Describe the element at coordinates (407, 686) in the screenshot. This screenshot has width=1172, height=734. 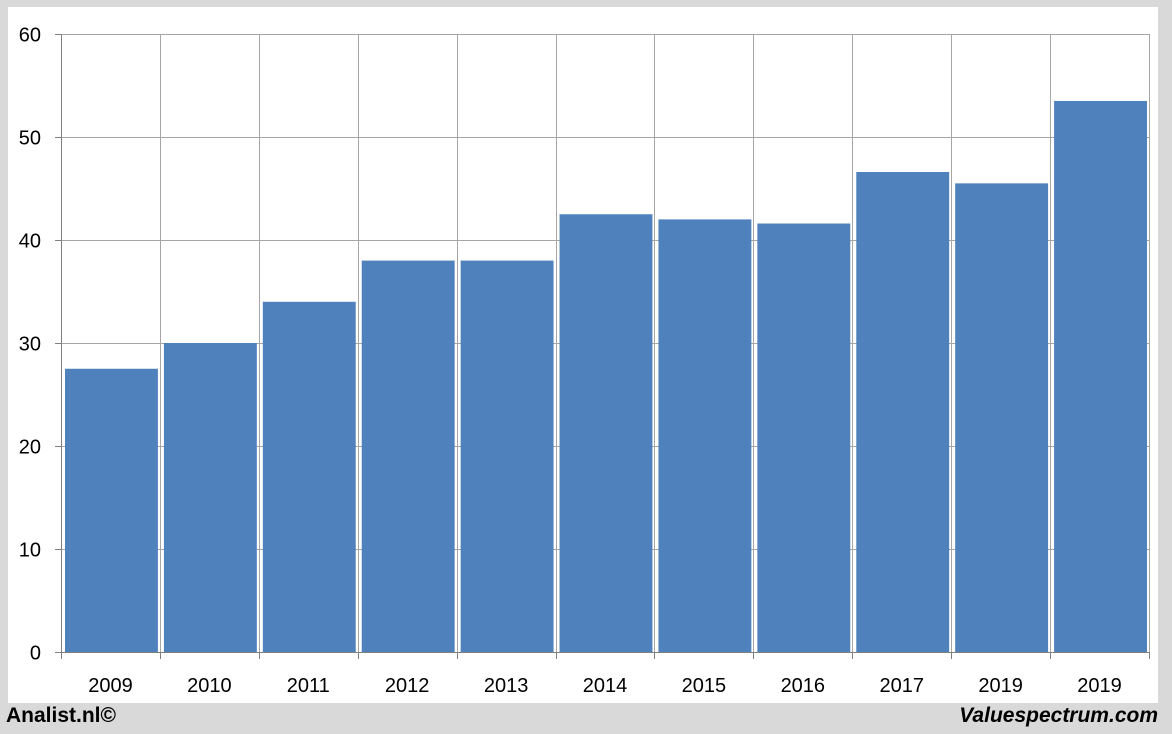
I see `x-tick-label: 2012` at that location.